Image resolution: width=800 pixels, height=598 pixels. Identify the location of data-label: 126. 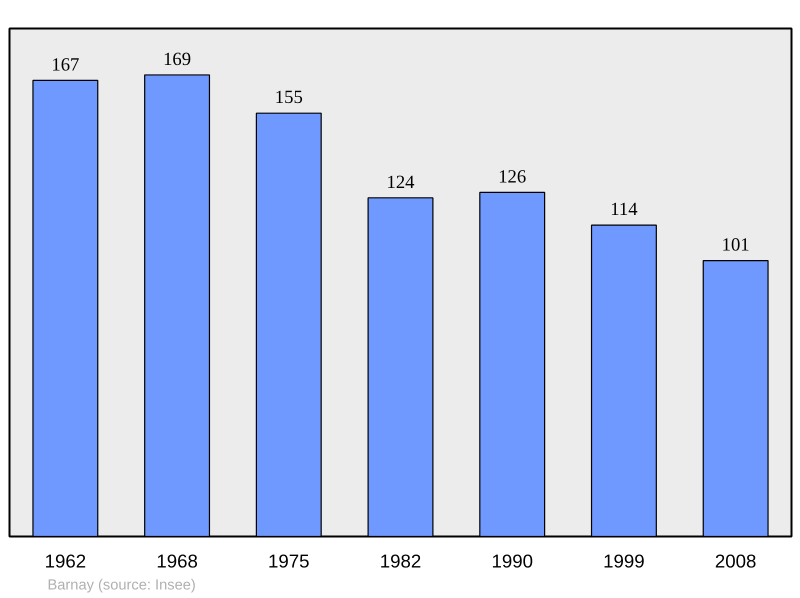
(512, 177).